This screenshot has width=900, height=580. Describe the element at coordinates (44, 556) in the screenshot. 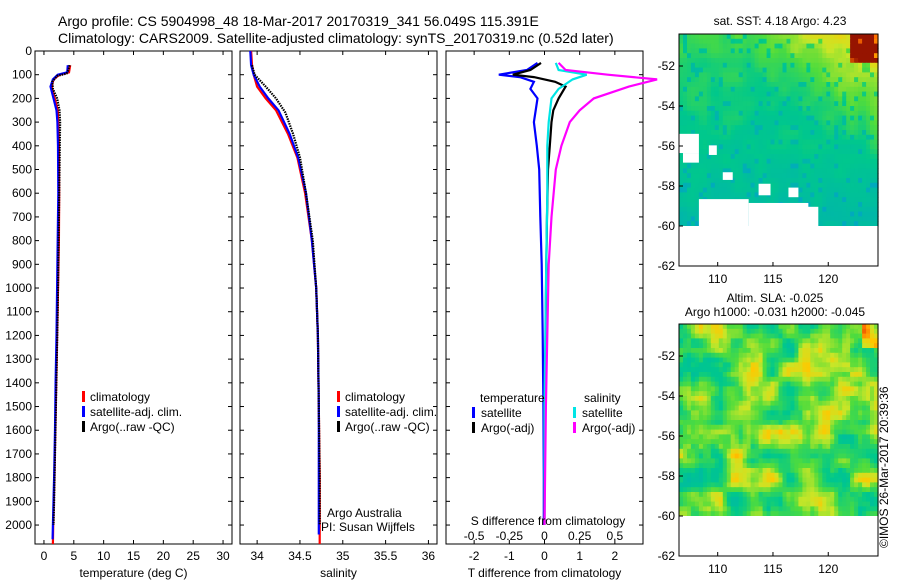

I see `x-tick-label: 0` at that location.